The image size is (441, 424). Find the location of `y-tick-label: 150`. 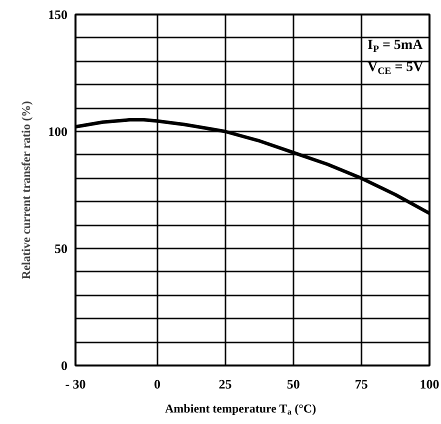

y-tick-label: 150 is located at coordinates (58, 14).